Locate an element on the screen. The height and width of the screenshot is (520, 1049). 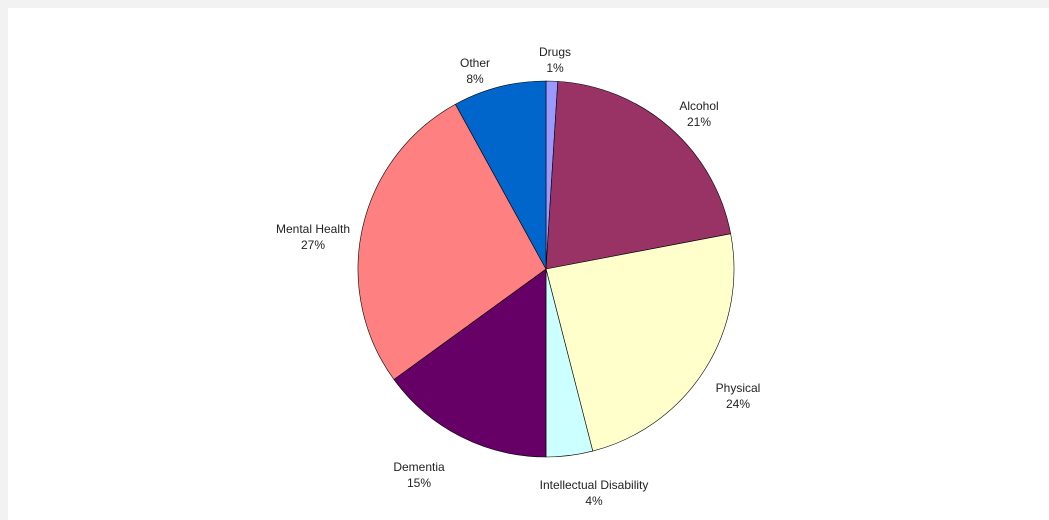
slice-label: Drugs is located at coordinates (555, 52).